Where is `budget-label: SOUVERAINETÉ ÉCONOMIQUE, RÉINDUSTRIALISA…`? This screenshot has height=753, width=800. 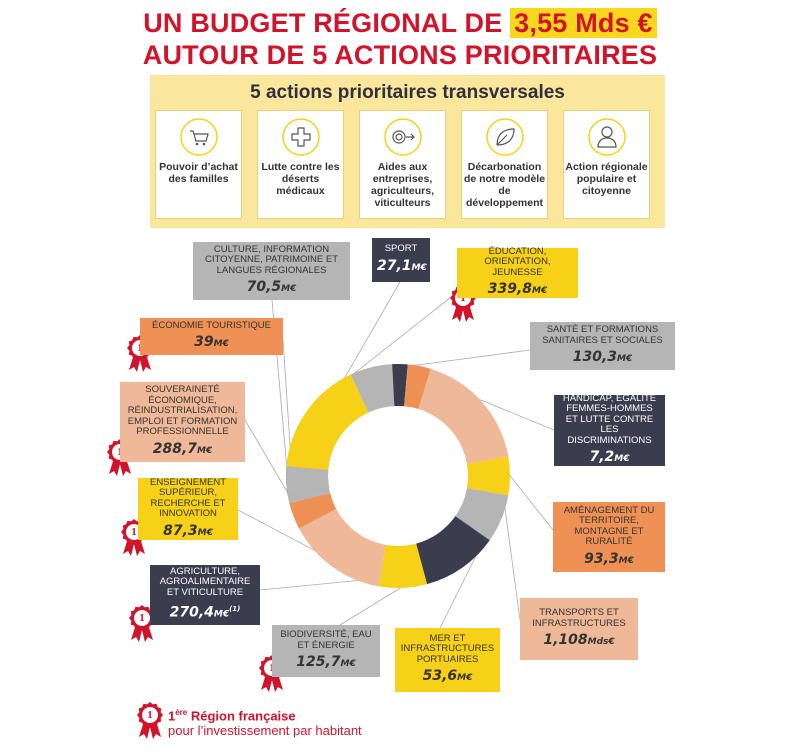 budget-label: SOUVERAINETÉ ÉCONOMIQUE, RÉINDUSTRIALISA… is located at coordinates (182, 411).